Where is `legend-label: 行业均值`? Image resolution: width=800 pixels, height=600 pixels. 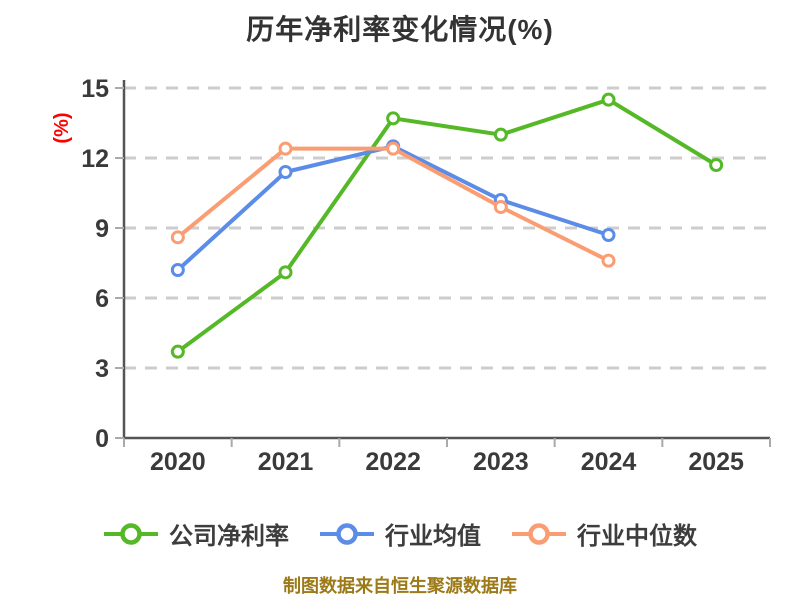 legend-label: 行业均值 is located at coordinates (433, 536).